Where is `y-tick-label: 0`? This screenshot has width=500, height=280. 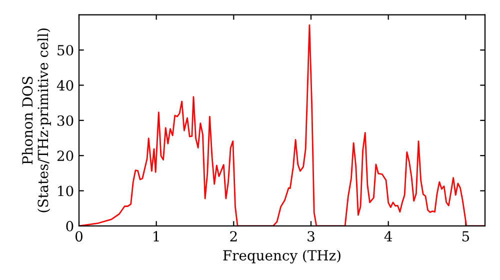
y-tick-label: 0 is located at coordinates (70, 226).